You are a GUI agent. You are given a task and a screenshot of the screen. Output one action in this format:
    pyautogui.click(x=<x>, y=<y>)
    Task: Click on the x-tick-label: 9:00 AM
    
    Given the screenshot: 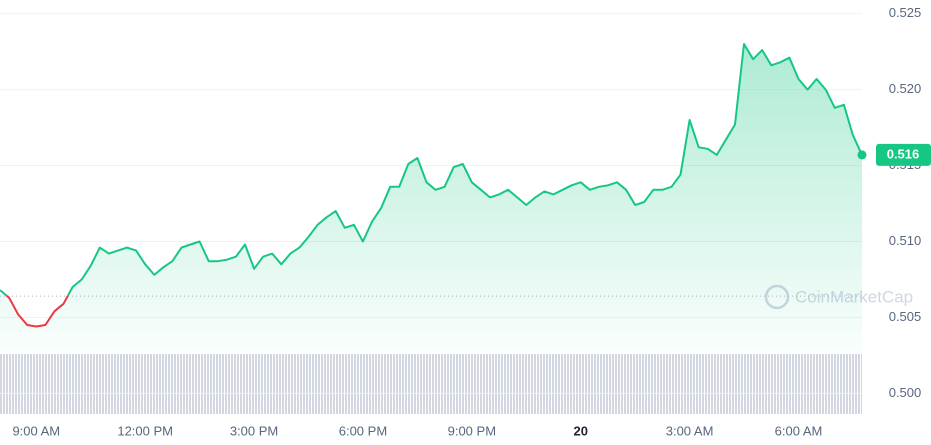 What is the action you would take?
    pyautogui.click(x=36, y=430)
    